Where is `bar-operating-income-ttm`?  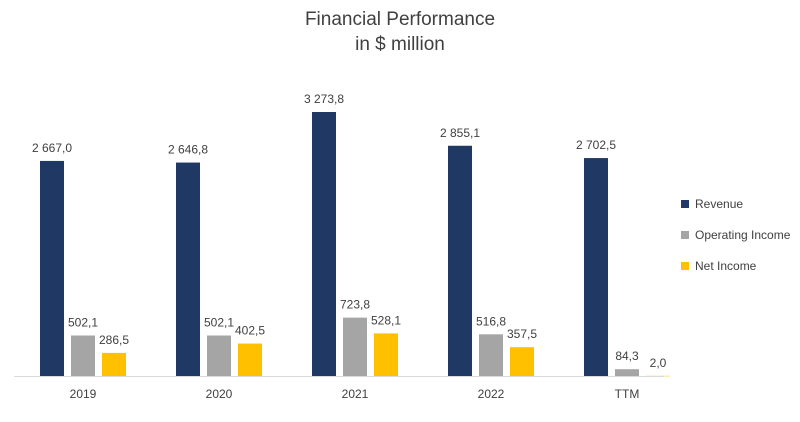
bar-operating-income-ttm is located at coordinates (627, 372).